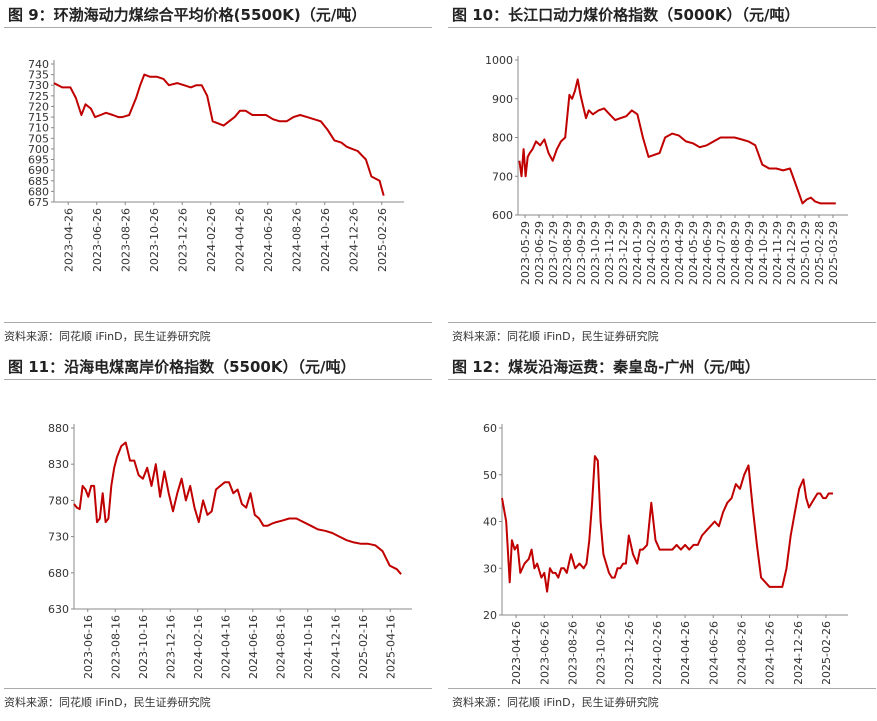  I want to click on y-tick-label: 880, so click(58, 428).